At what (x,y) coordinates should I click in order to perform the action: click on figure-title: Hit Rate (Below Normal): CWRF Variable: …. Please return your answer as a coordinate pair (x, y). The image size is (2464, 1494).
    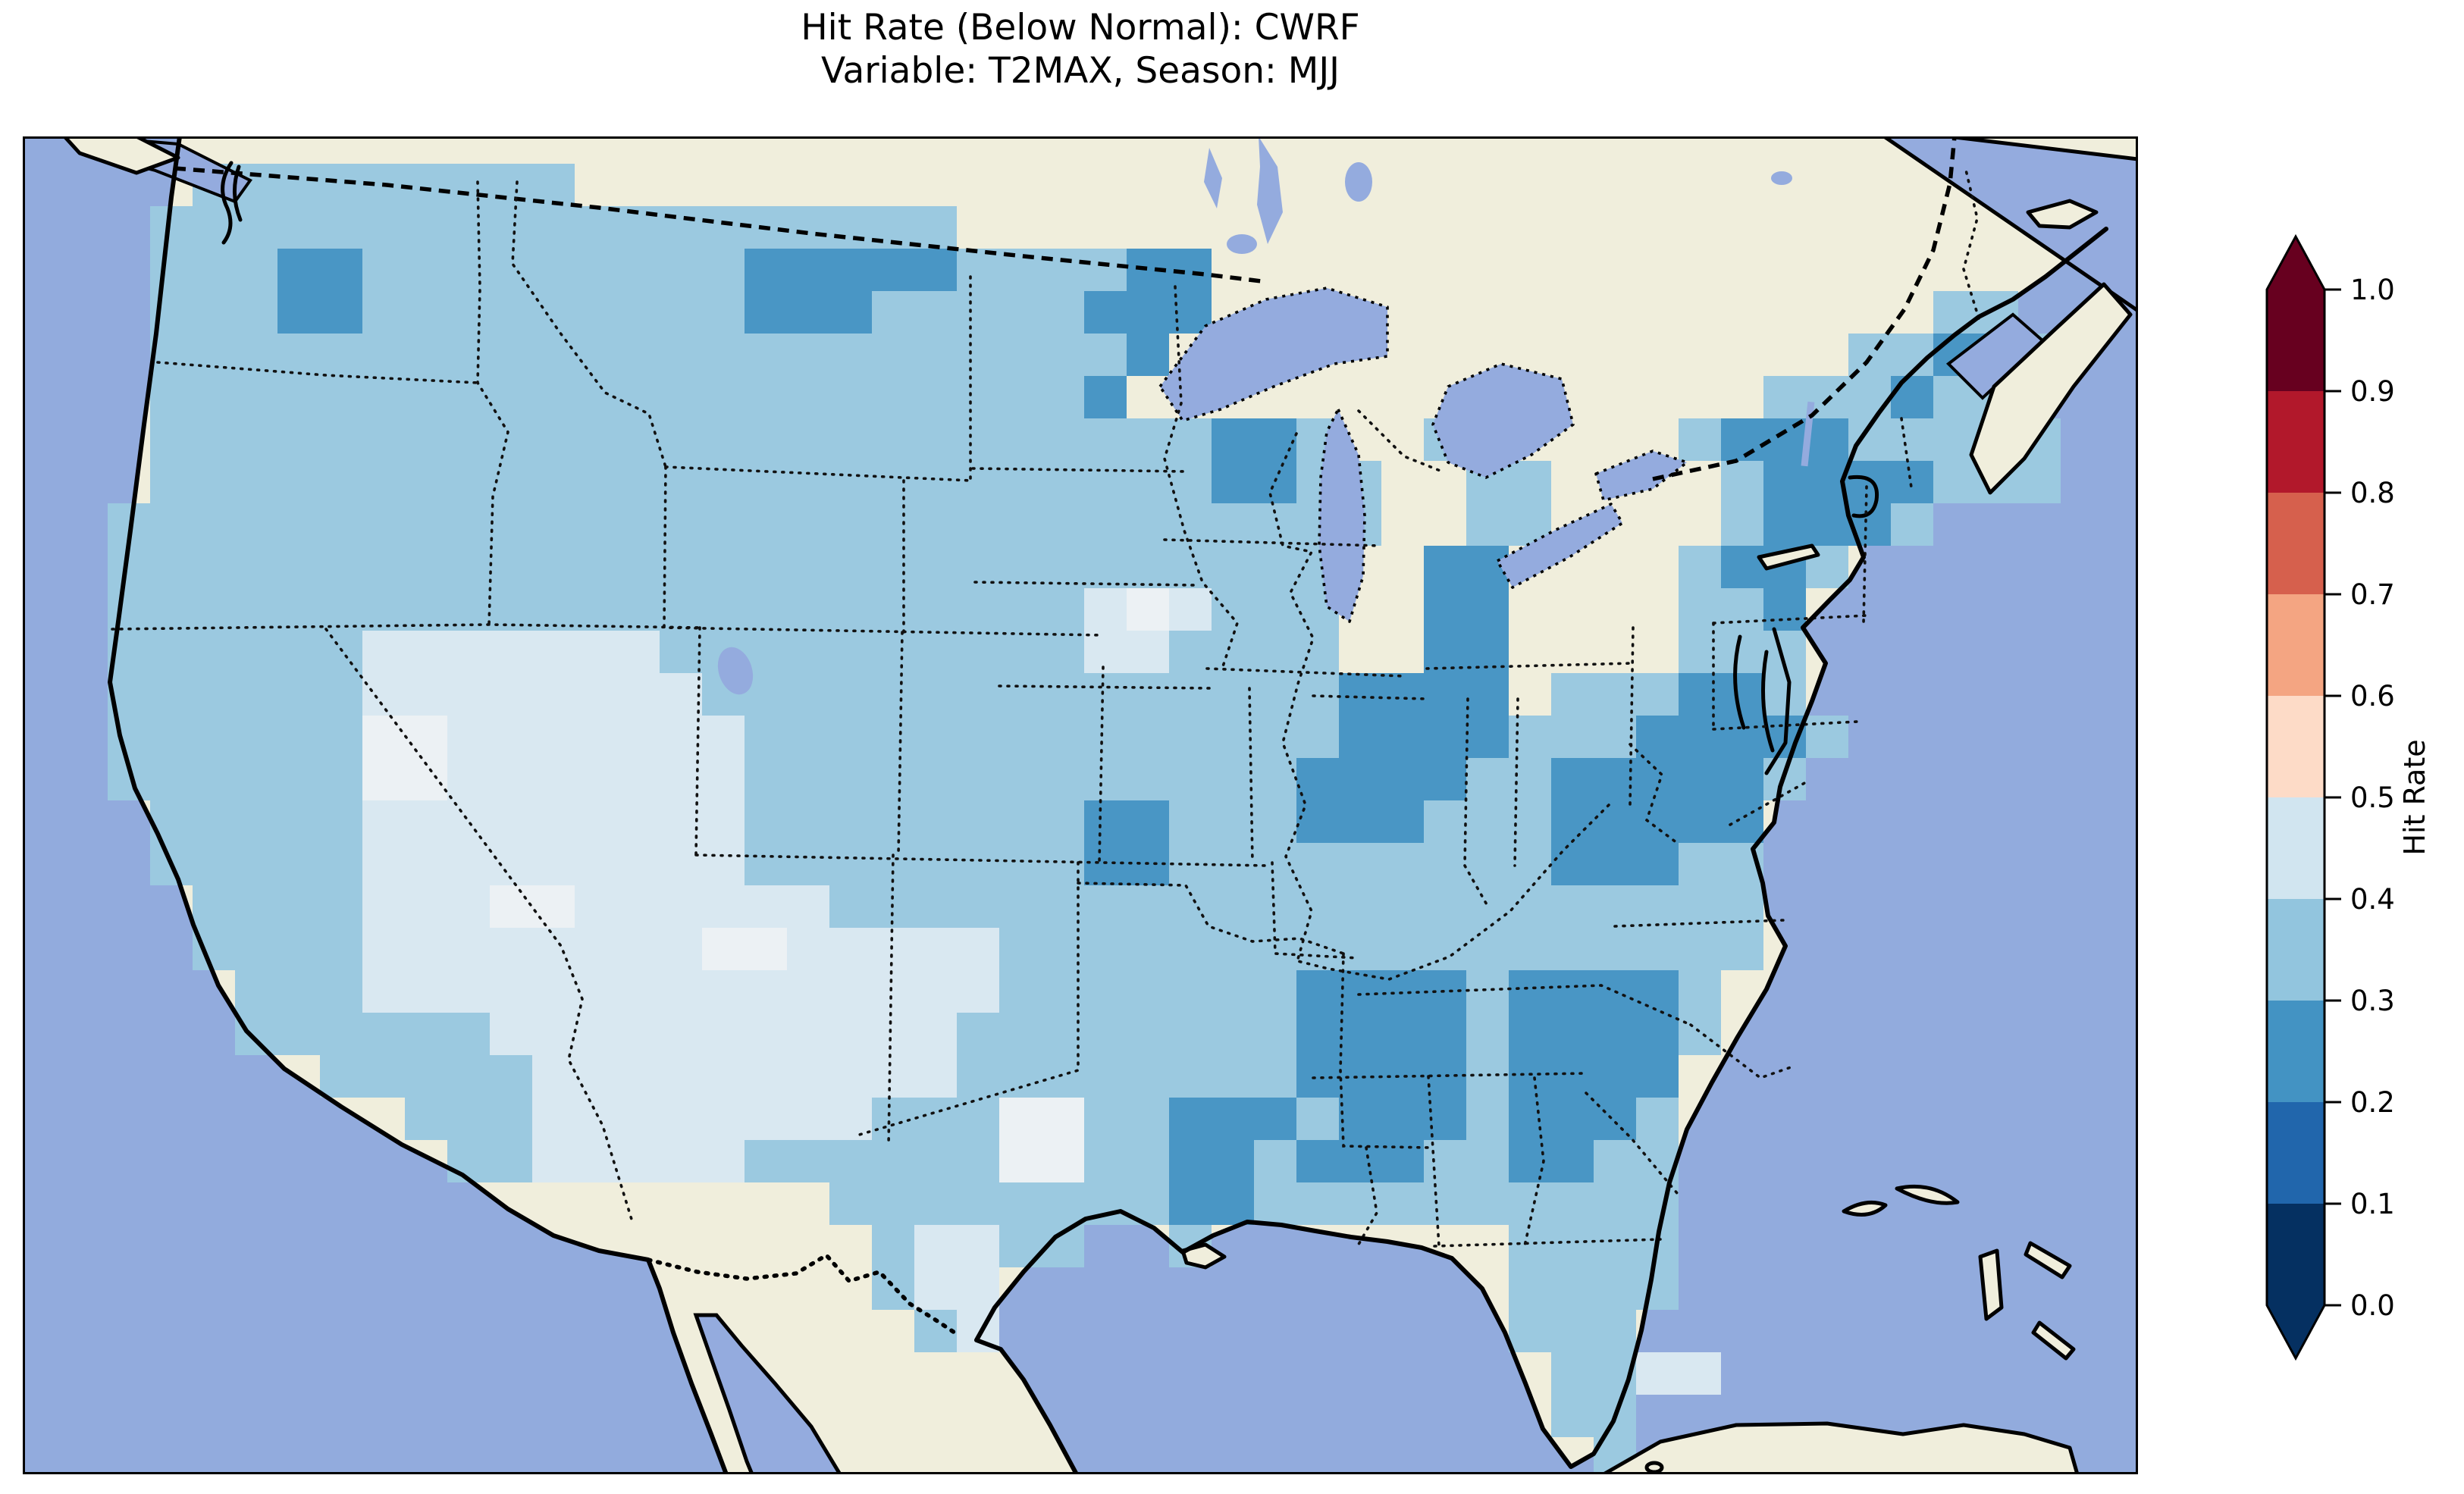
    Looking at the image, I should click on (1081, 49).